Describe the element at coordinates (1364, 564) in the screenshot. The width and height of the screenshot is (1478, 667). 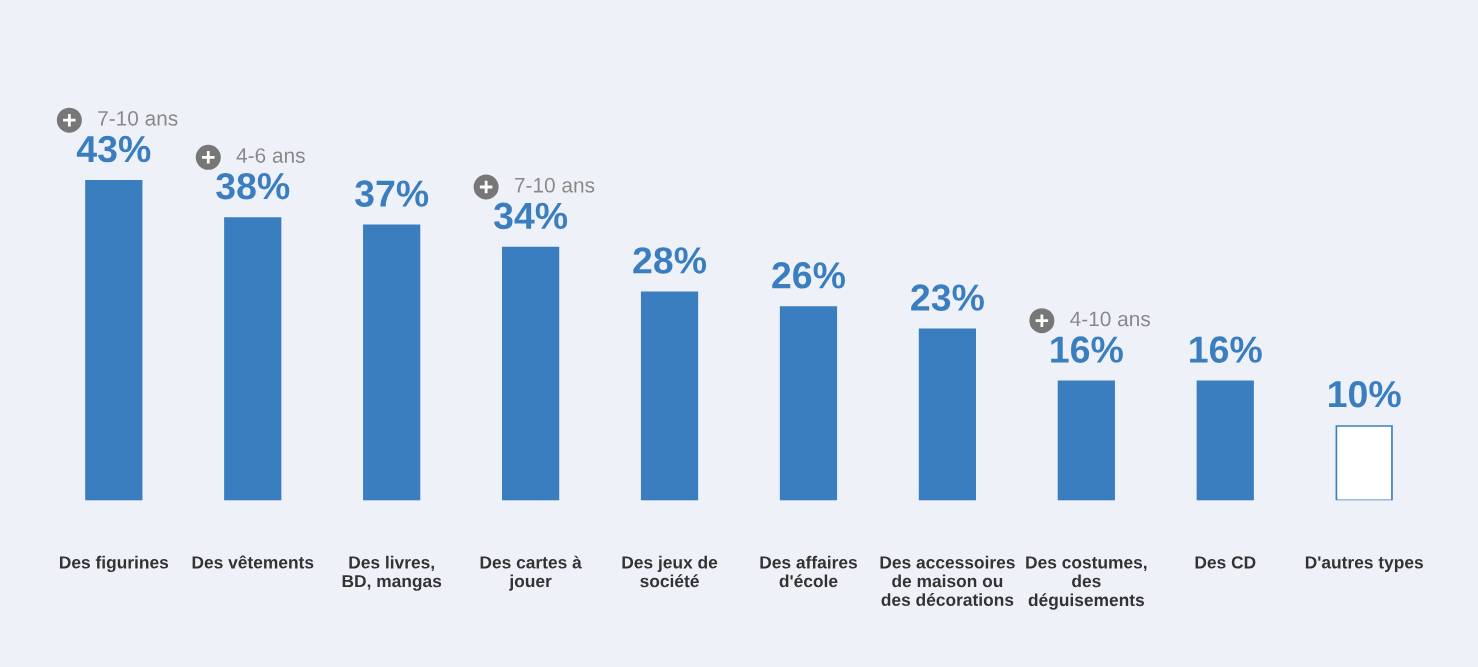
I see `x-tick-label: D'autres types` at that location.